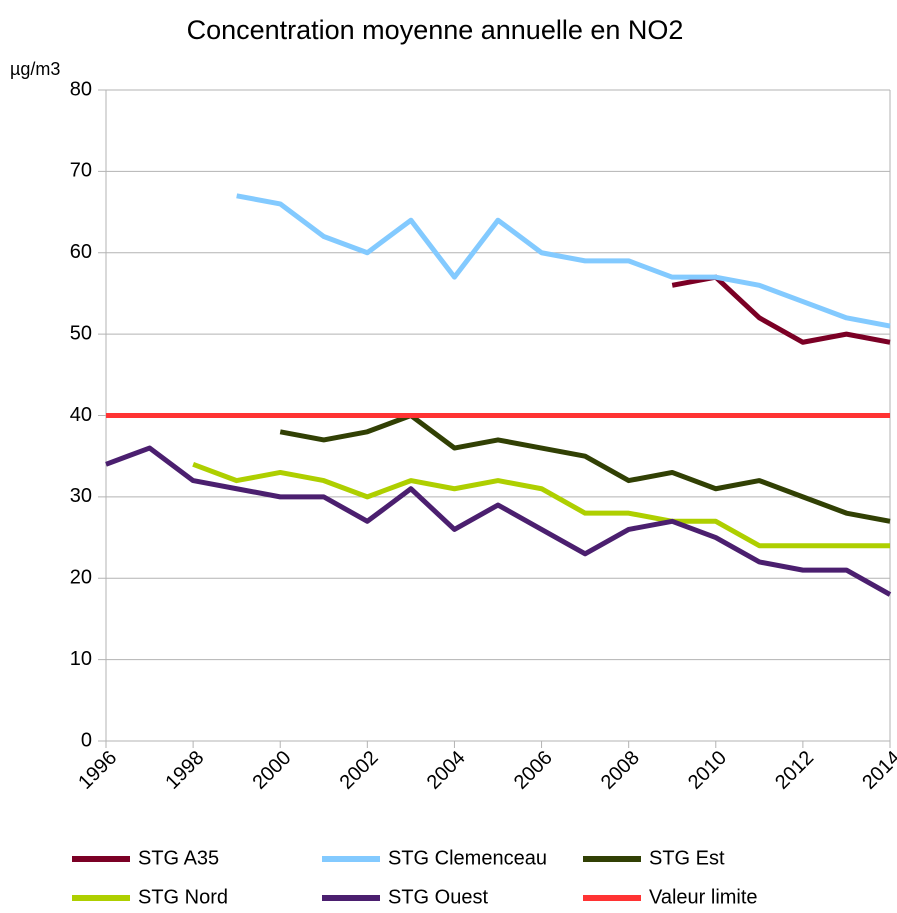 This screenshot has height=913, width=897. Describe the element at coordinates (184, 770) in the screenshot. I see `x-tick-label: 1998` at that location.